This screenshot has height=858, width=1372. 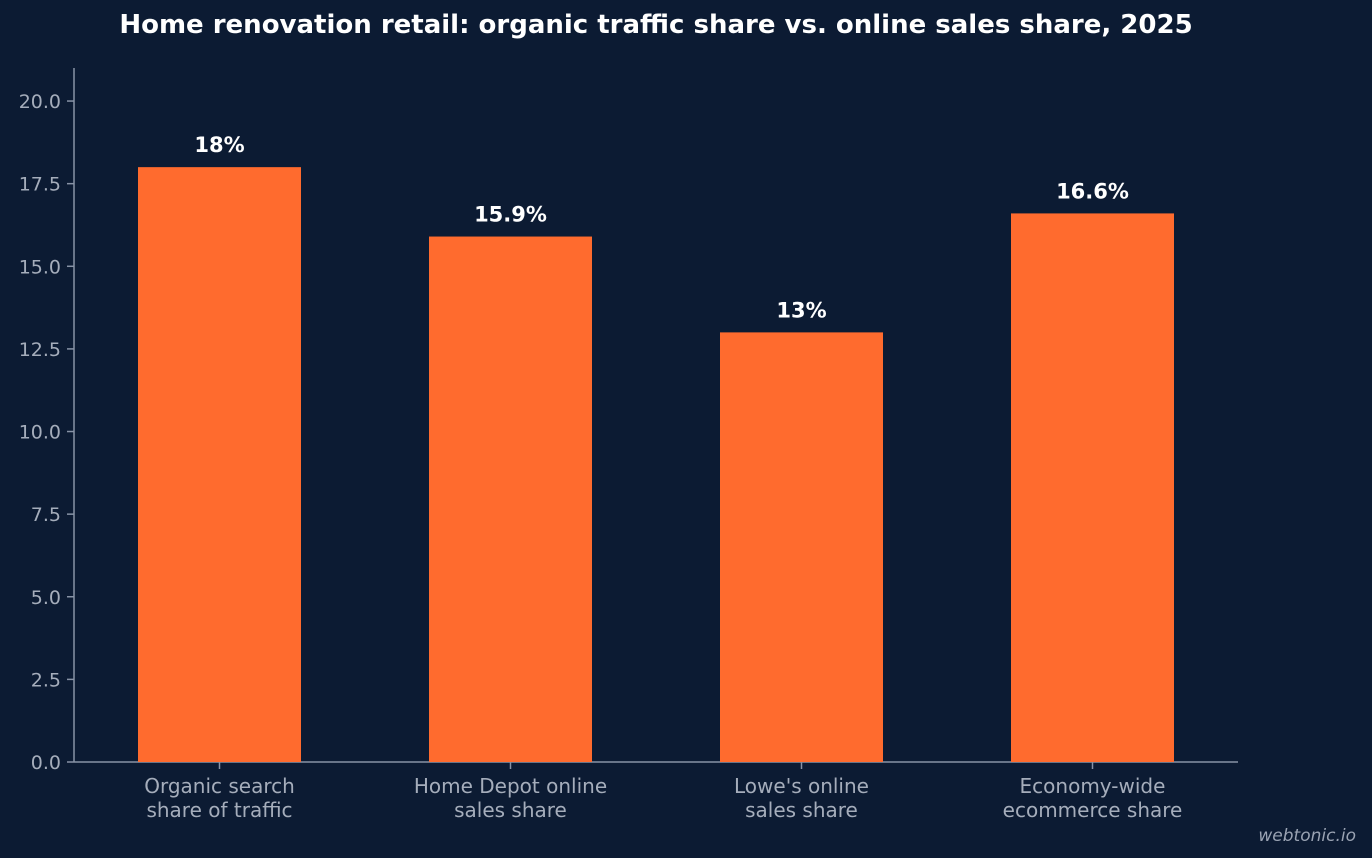 What do you see at coordinates (1093, 786) in the screenshot?
I see `x-tick-label: Economy-wide` at bounding box center [1093, 786].